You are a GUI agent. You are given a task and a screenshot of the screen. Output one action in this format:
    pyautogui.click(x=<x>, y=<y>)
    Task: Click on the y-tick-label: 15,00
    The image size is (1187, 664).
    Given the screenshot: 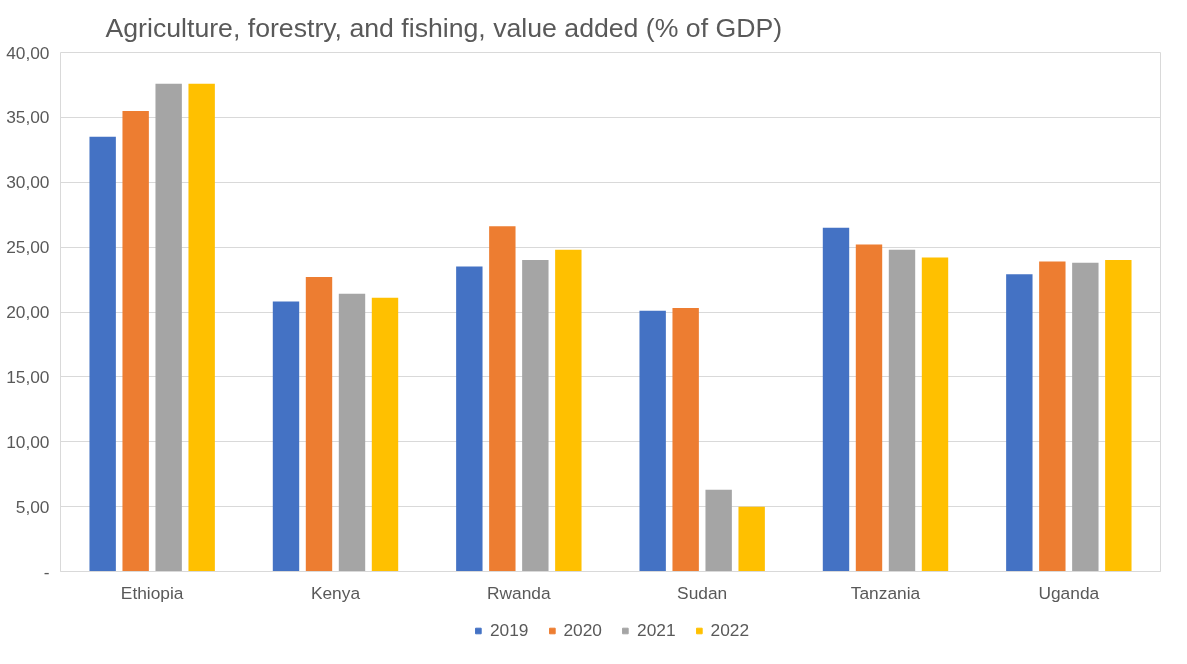 What is the action you would take?
    pyautogui.click(x=28, y=376)
    